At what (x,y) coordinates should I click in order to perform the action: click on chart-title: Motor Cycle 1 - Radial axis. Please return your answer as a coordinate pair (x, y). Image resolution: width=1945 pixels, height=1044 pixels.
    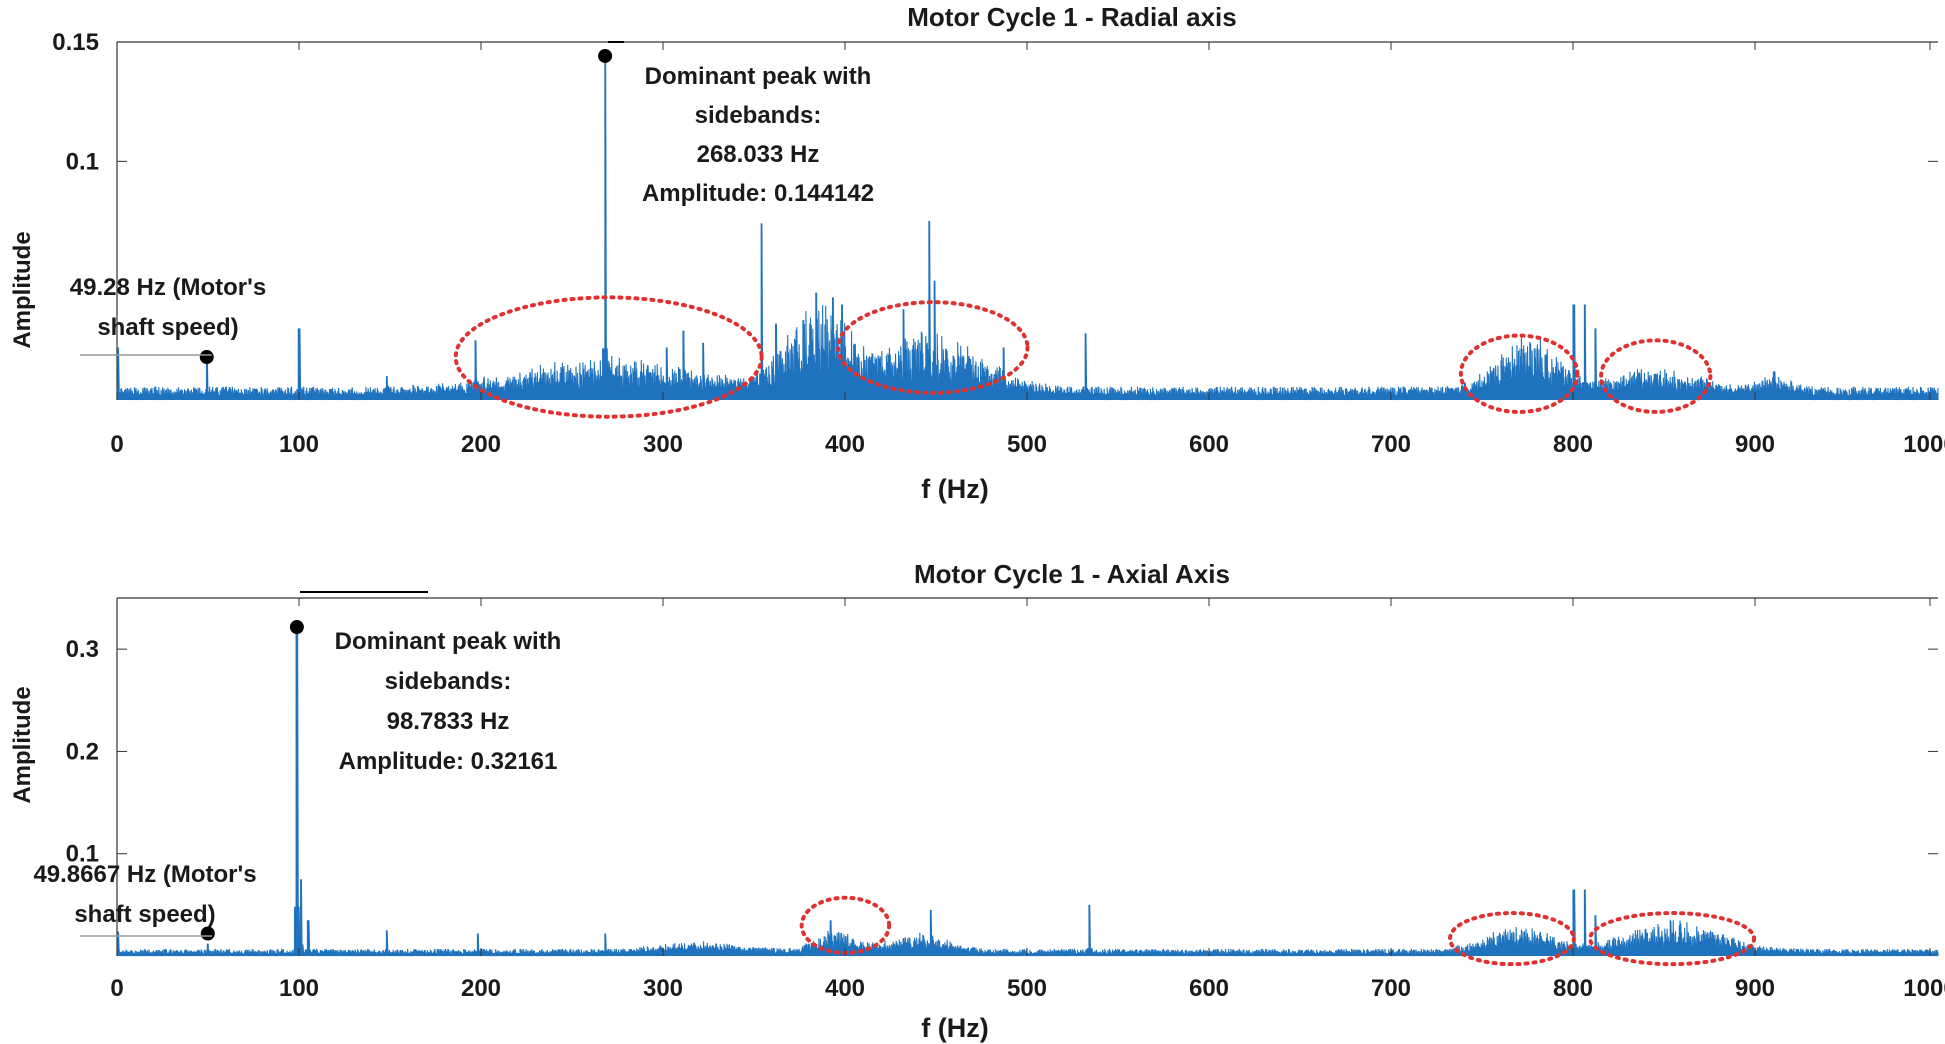
    Looking at the image, I should click on (1071, 17).